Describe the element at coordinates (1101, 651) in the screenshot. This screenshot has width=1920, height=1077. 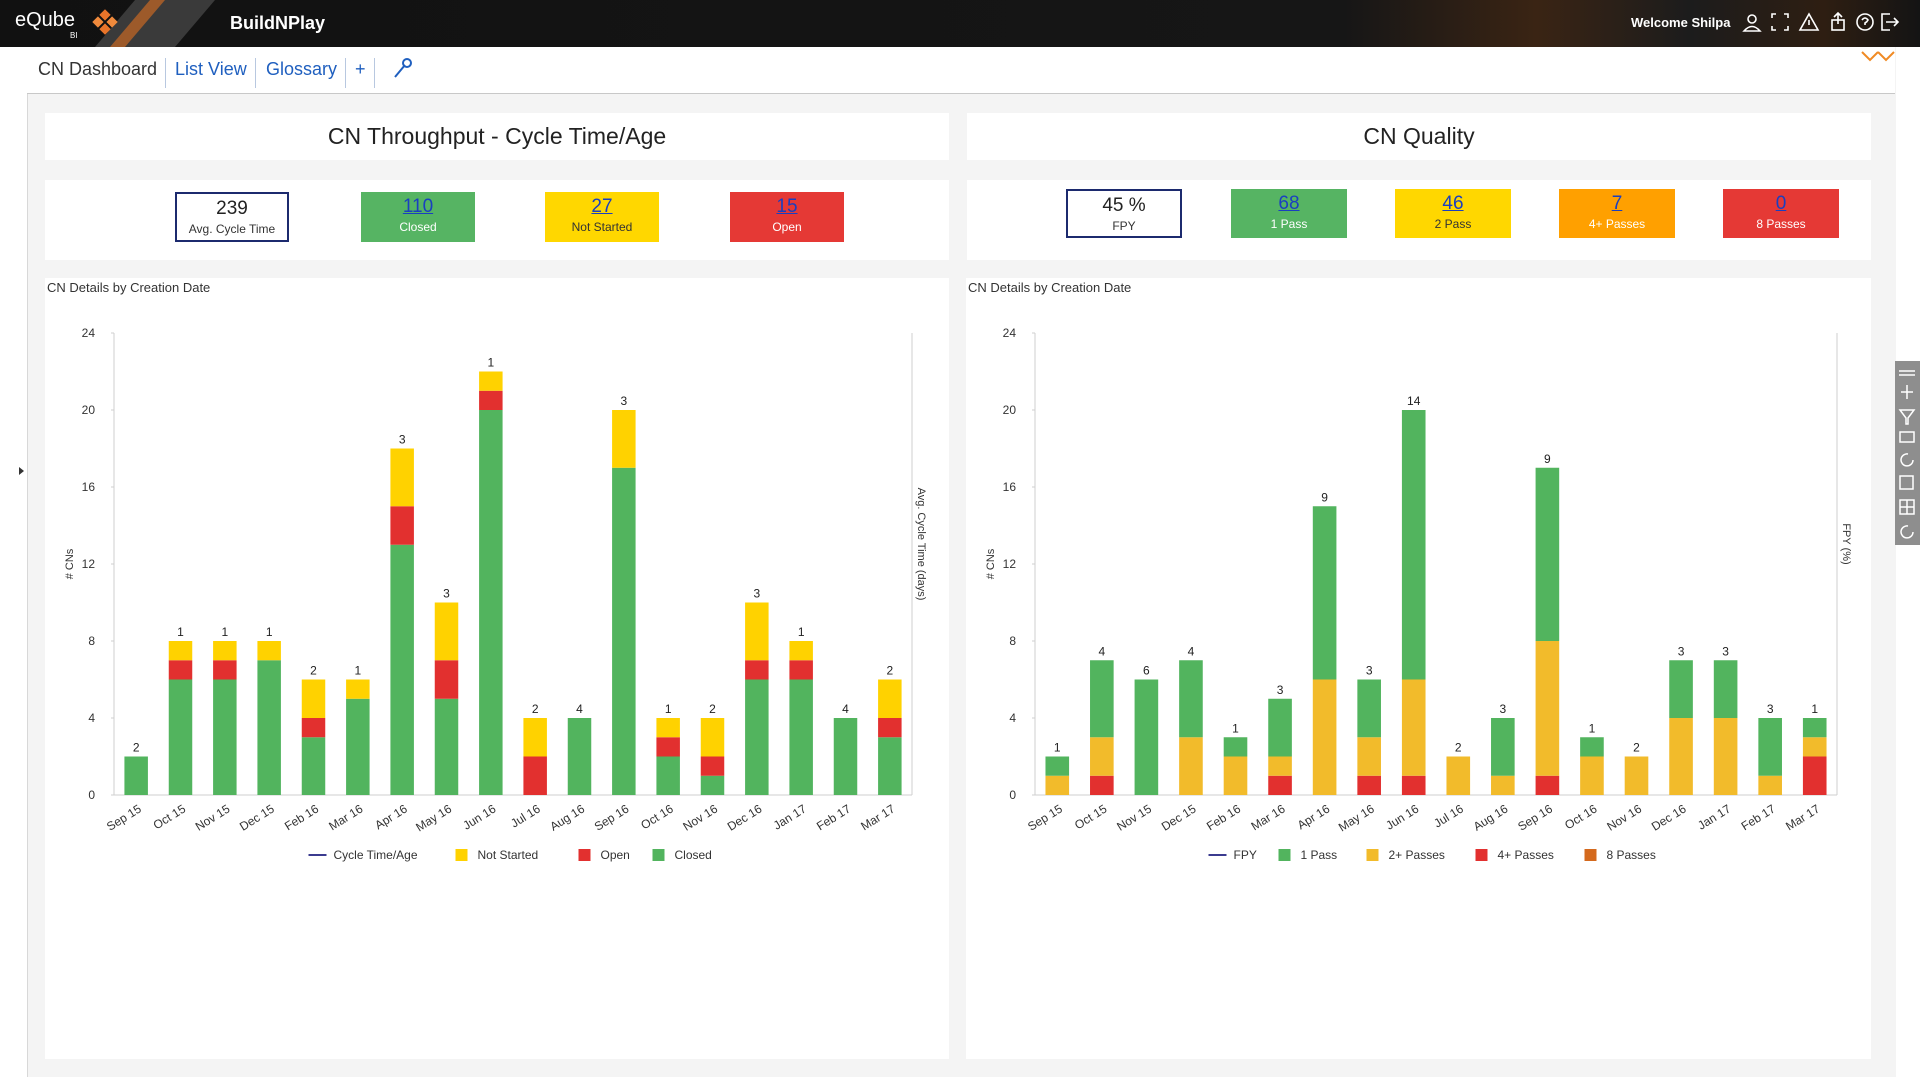
I see `bar-value-label: 4` at that location.